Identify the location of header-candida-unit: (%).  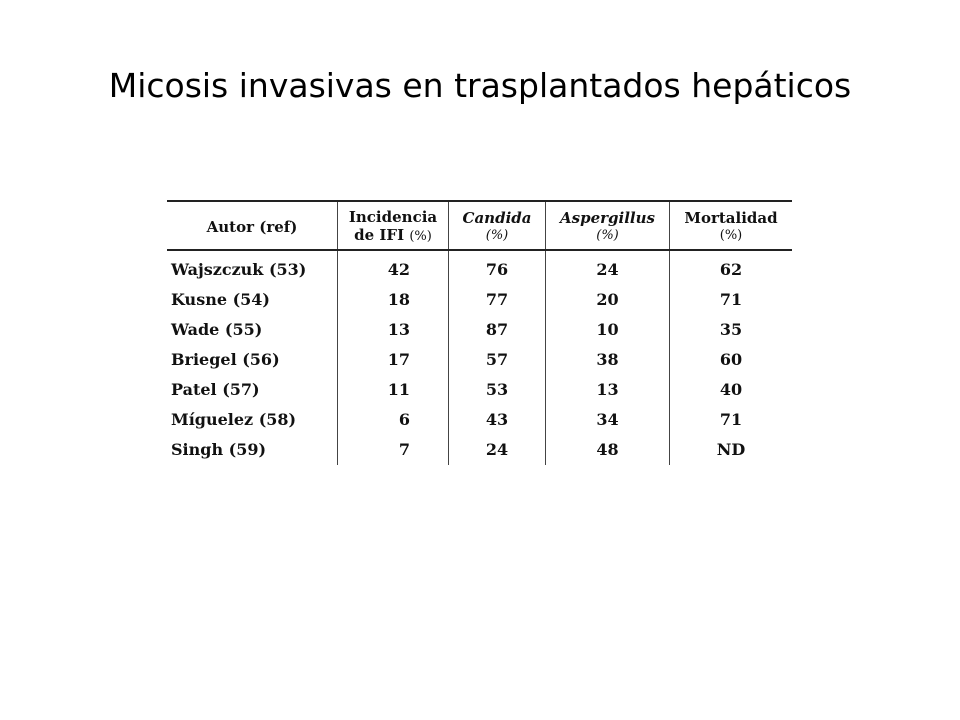
(497, 235).